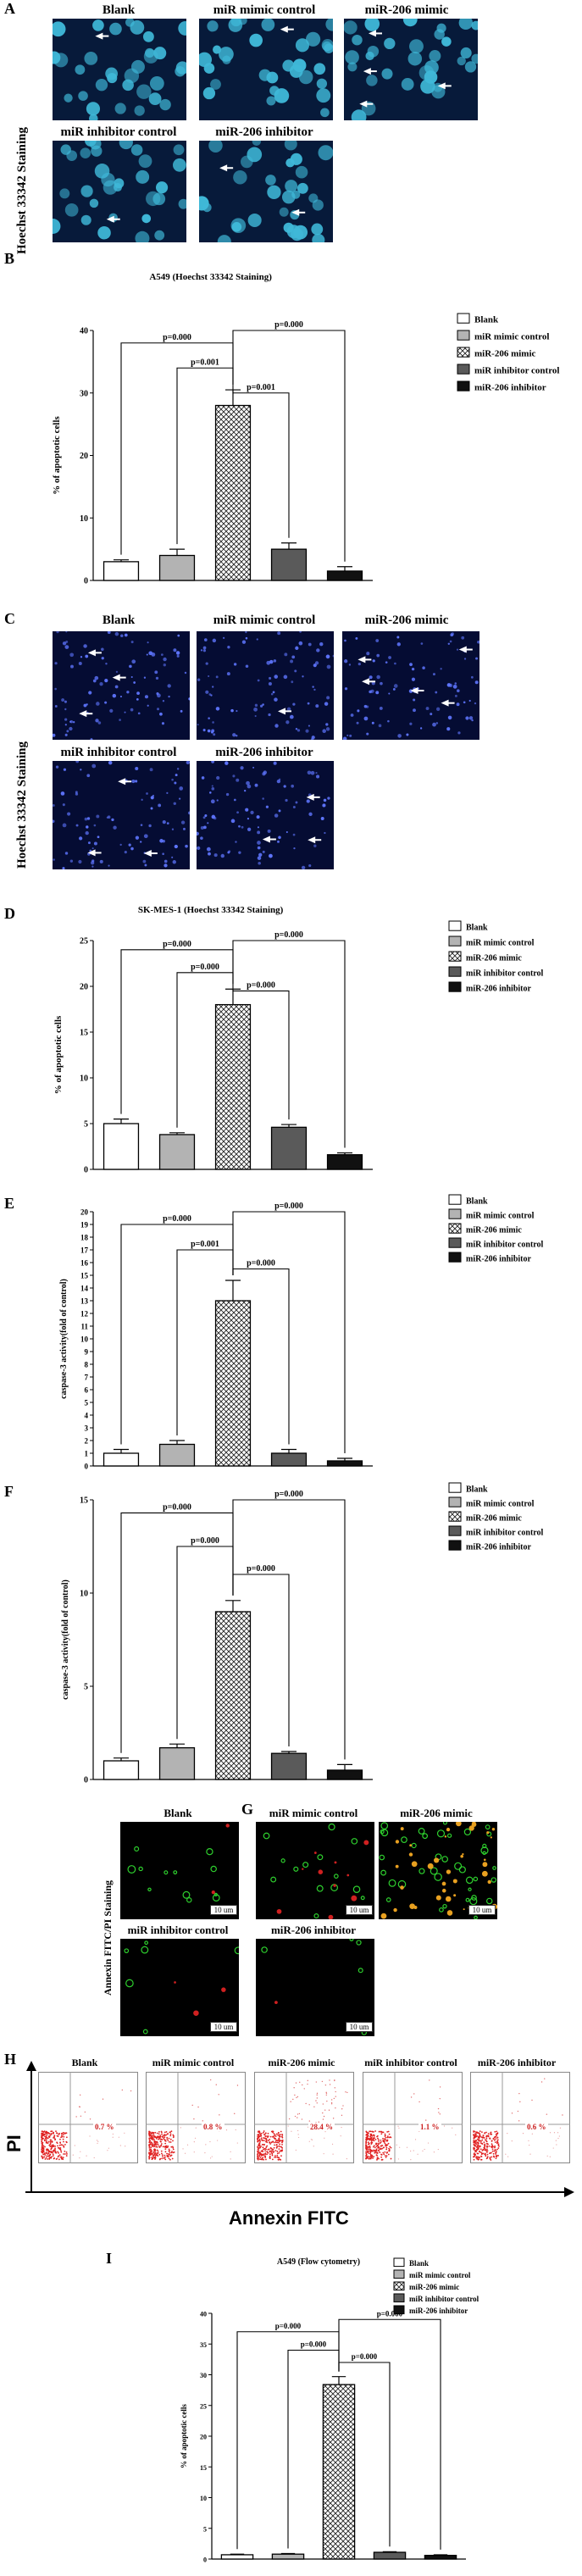 The image size is (582, 2576). What do you see at coordinates (494, 1230) in the screenshot?
I see `legend-label: miR-206 mimic` at bounding box center [494, 1230].